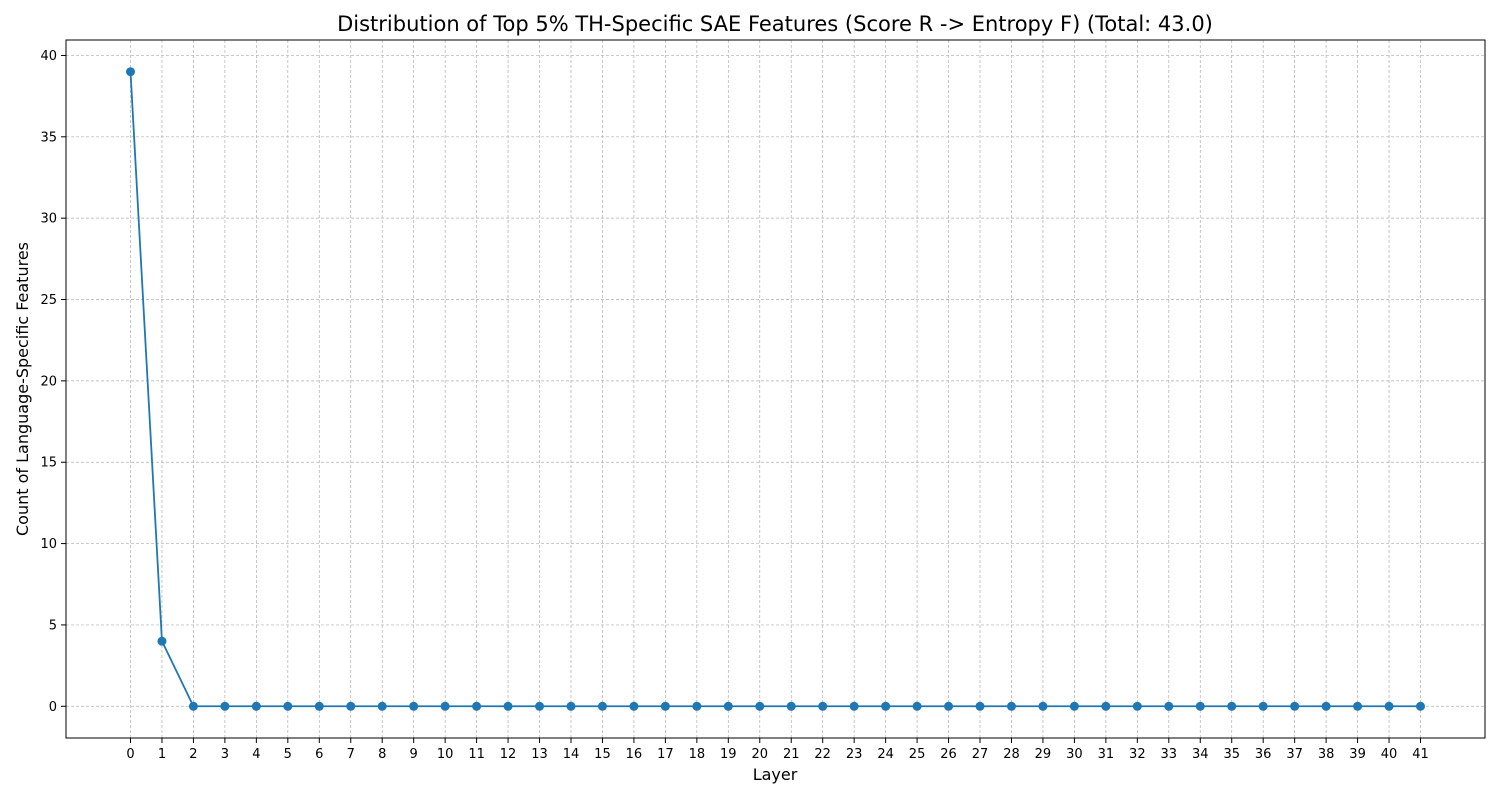 This screenshot has height=800, width=1500. Describe the element at coordinates (48, 463) in the screenshot. I see `y-tick-label: 15` at that location.